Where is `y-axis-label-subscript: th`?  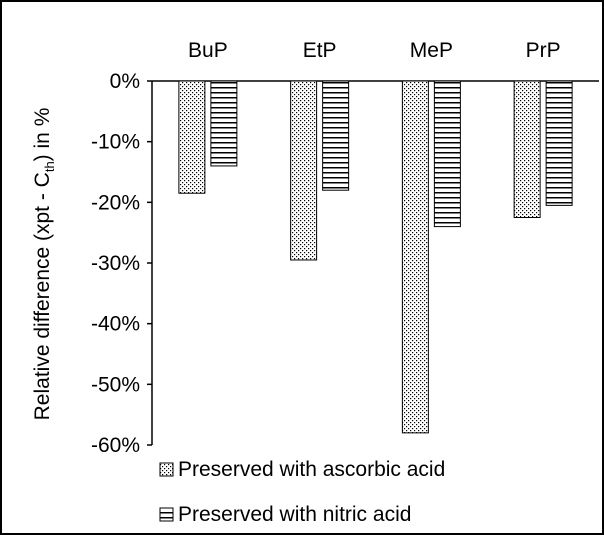 y-axis-label-subscript: th is located at coordinates (49, 166).